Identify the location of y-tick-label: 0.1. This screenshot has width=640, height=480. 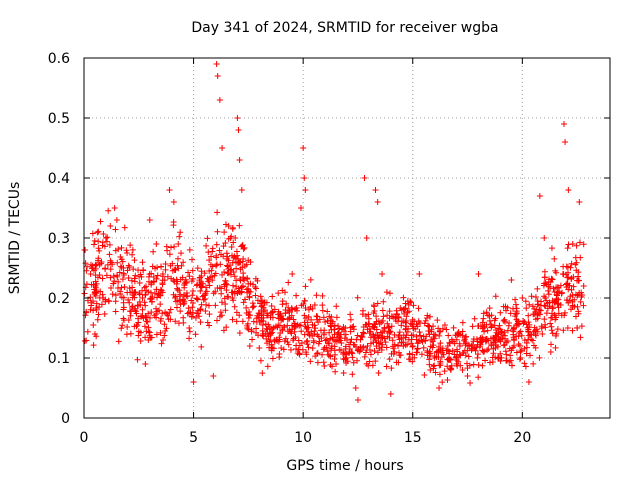
(59, 359).